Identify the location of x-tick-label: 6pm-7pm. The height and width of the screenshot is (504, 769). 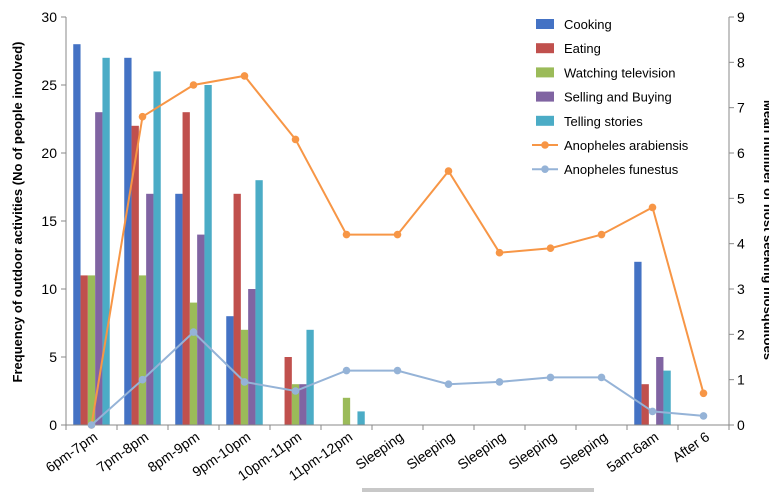
(72, 451).